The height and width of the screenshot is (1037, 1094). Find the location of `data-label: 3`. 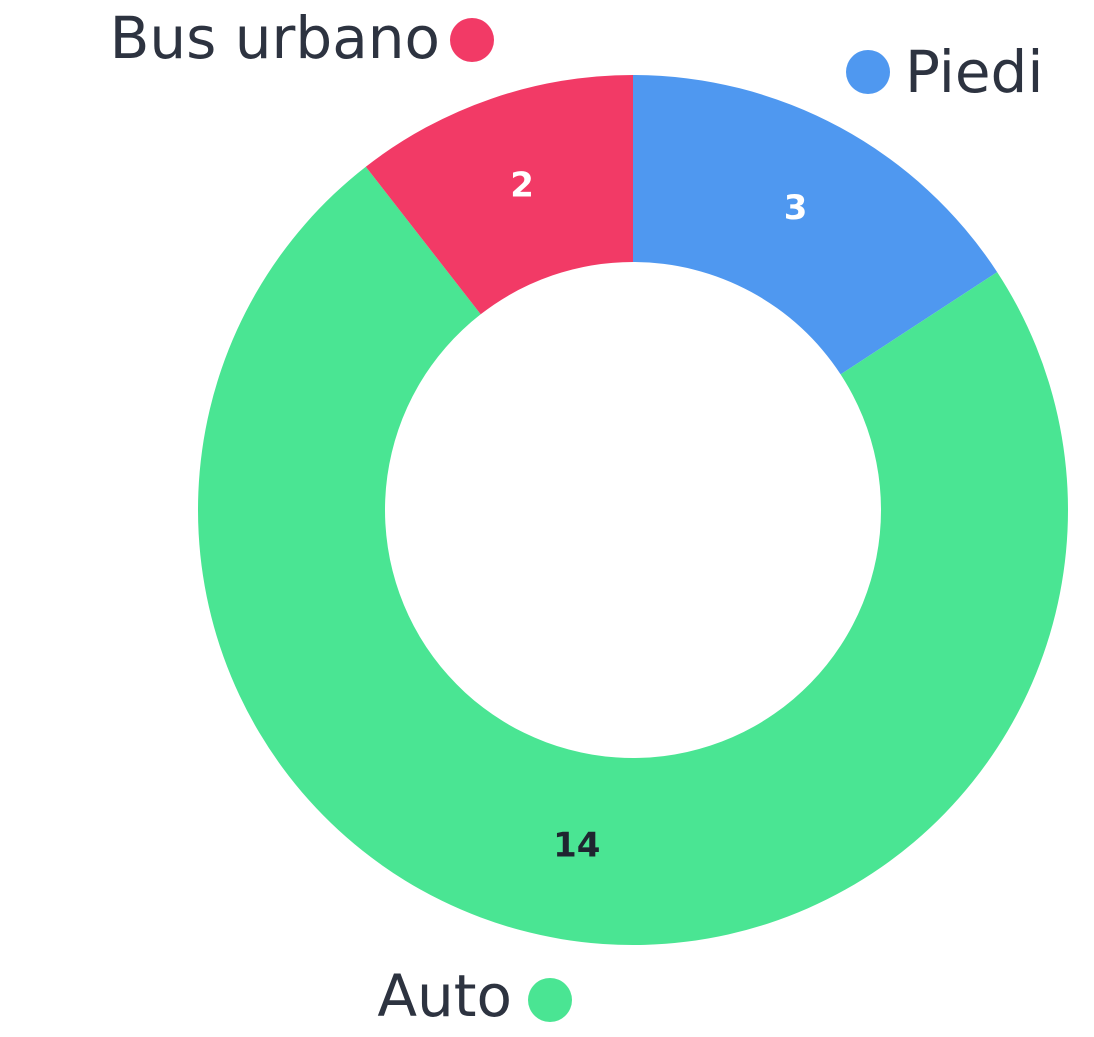

data-label: 3 is located at coordinates (796, 208).